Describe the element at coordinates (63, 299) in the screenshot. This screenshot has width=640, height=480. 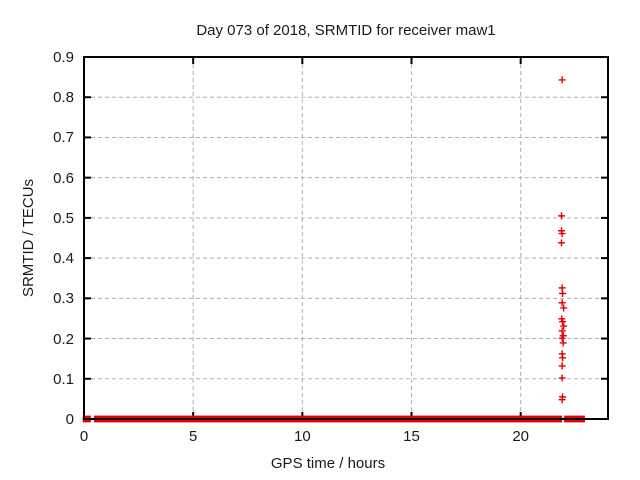
I see `y-tick-label: 0.3` at that location.